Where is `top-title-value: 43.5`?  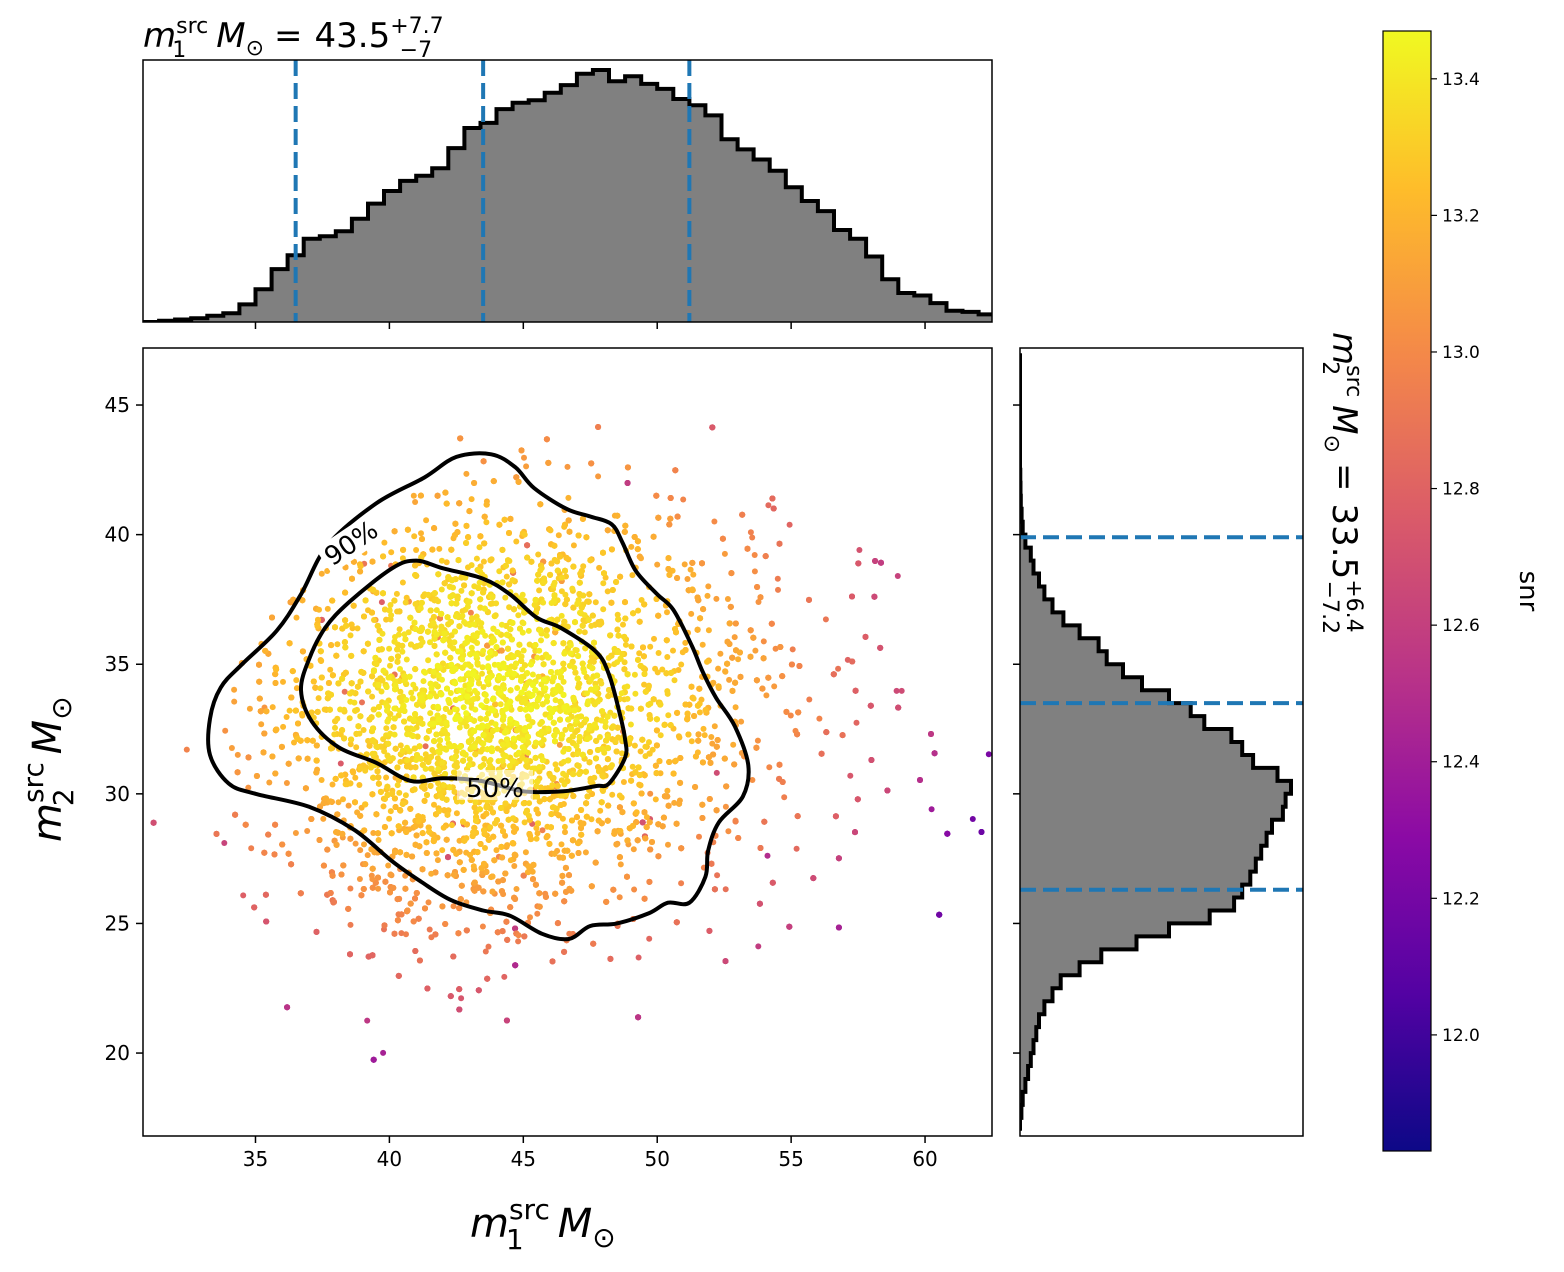
top-title-value: 43.5 is located at coordinates (353, 36).